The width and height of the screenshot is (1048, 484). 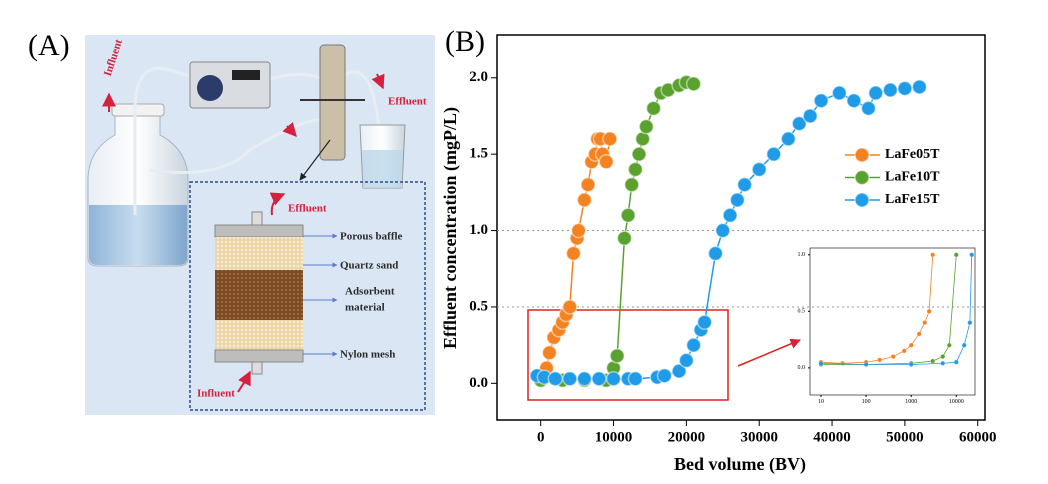 What do you see at coordinates (259, 356) in the screenshot?
I see `nylon-mesh` at bounding box center [259, 356].